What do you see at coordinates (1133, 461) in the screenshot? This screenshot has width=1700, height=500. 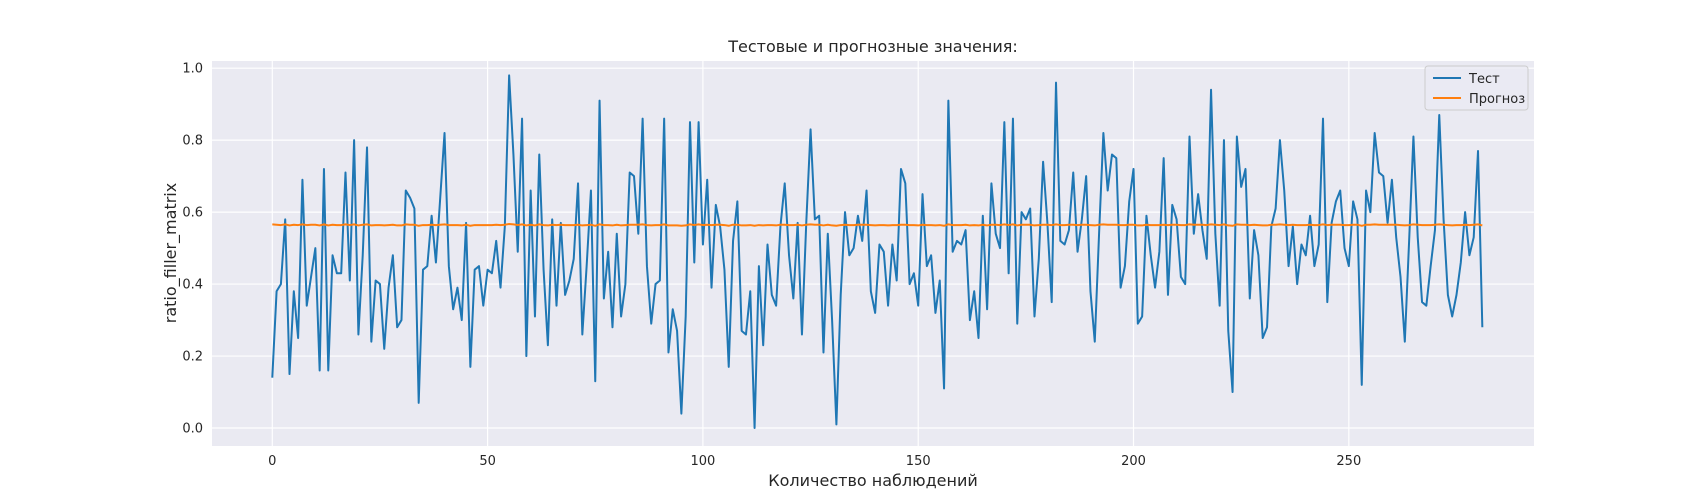 I see `x-tick-label: 200` at bounding box center [1133, 461].